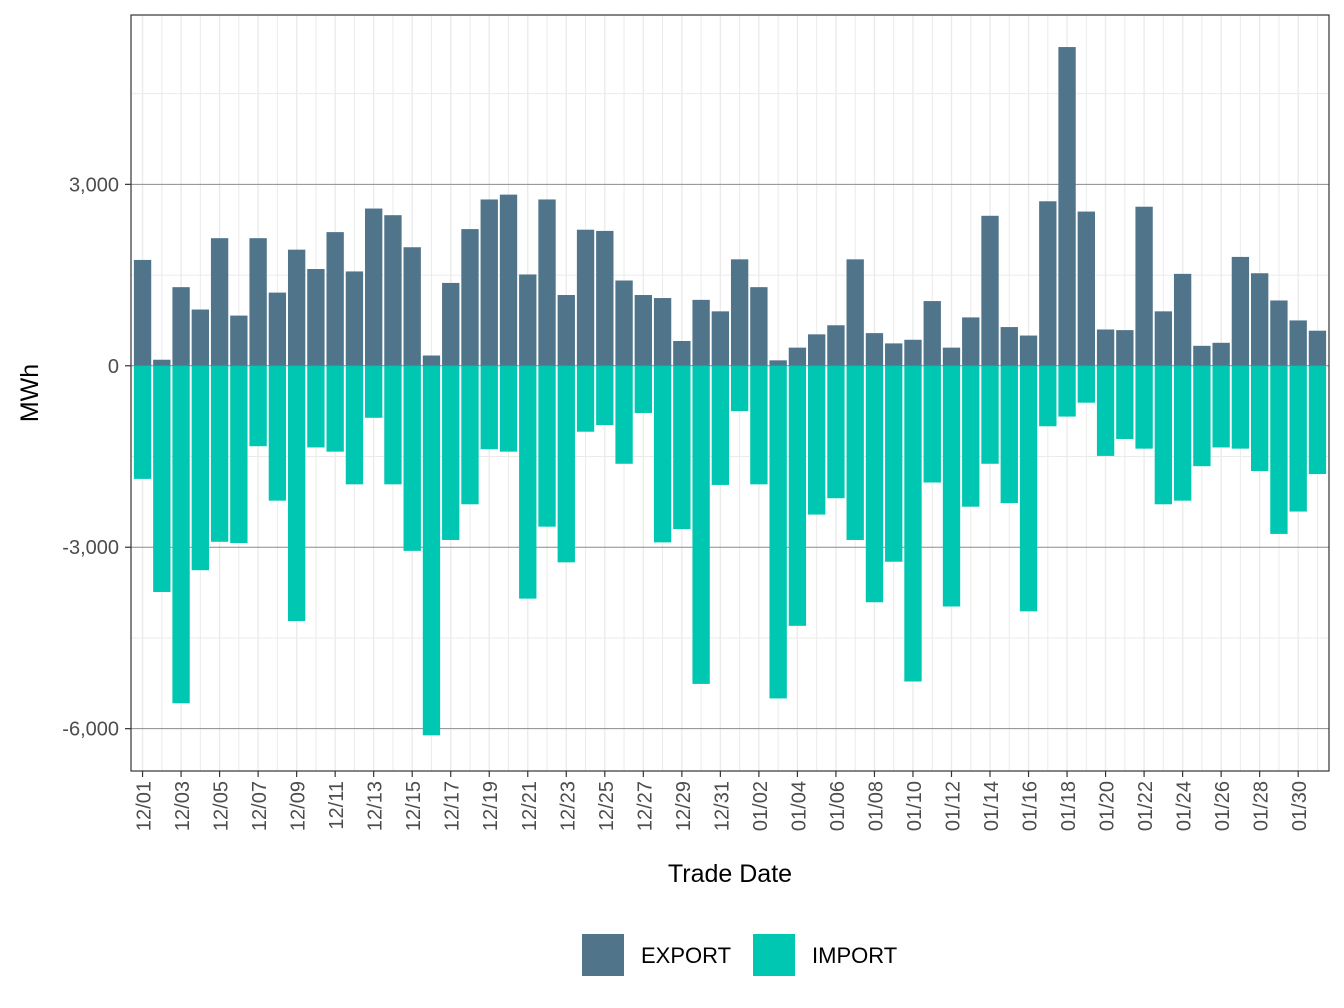 This screenshot has height=1008, width=1344. Describe the element at coordinates (1262, 806) in the screenshot. I see `x-tick-label: 01/28` at that location.